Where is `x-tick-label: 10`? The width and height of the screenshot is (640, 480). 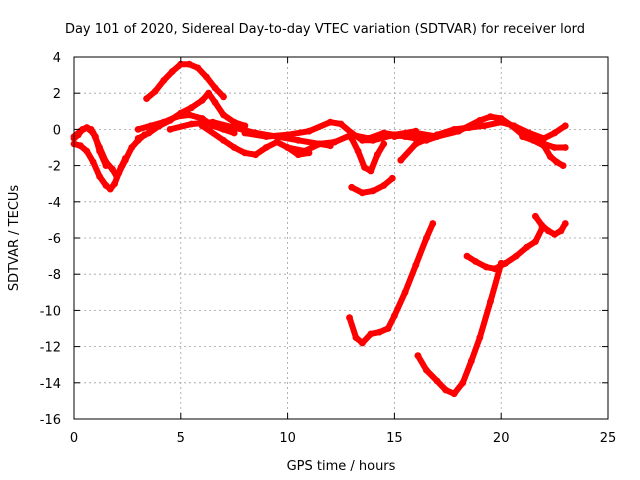 x-tick-label: 10 is located at coordinates (287, 438).